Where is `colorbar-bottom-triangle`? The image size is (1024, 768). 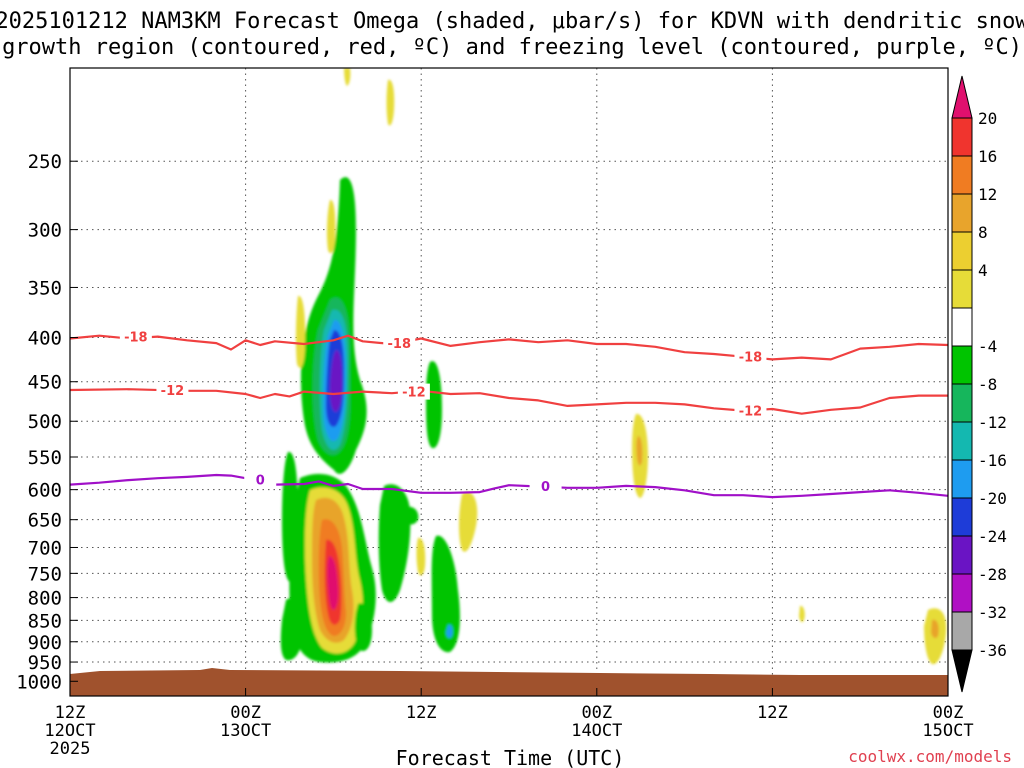
colorbar-bottom-triangle is located at coordinates (962, 671).